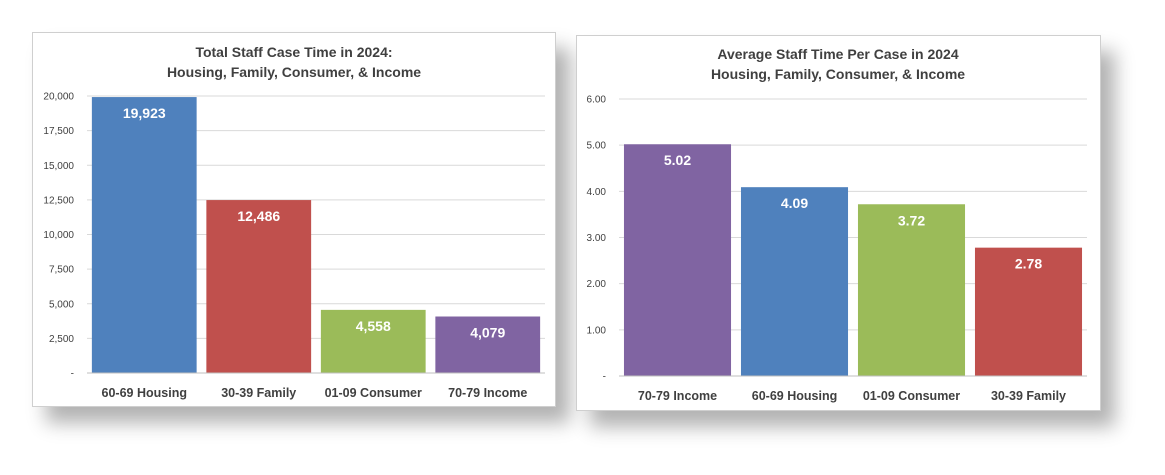  I want to click on data-label: 19,923, so click(144, 113).